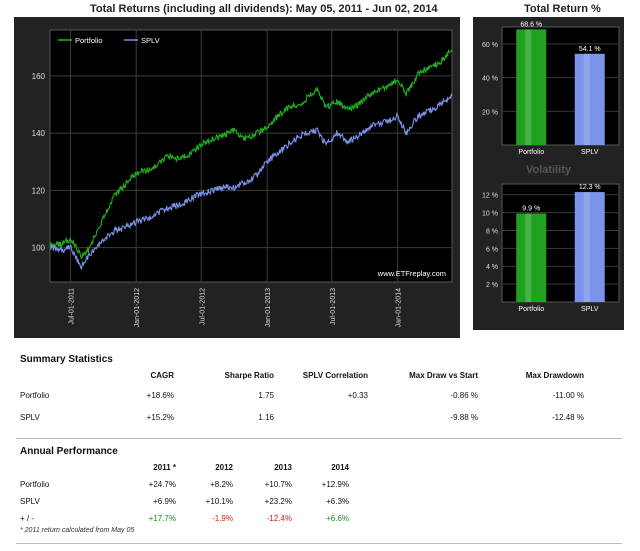 This screenshot has height=551, width=640. What do you see at coordinates (39, 133) in the screenshot?
I see `y-tick-label: 140` at bounding box center [39, 133].